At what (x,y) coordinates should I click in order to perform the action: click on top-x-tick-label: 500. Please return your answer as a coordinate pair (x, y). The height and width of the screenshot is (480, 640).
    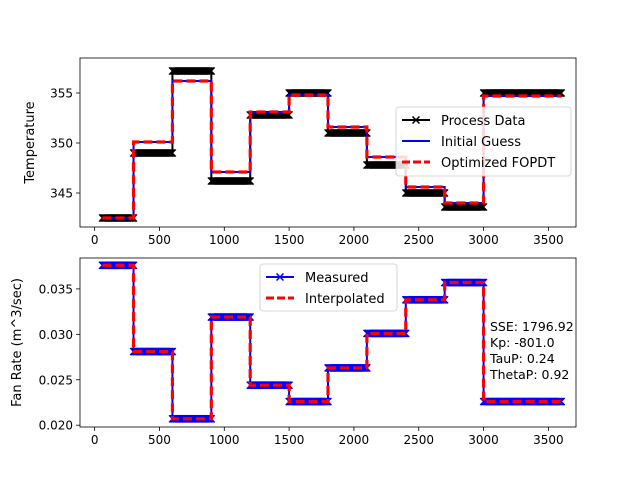
    Looking at the image, I should click on (159, 240).